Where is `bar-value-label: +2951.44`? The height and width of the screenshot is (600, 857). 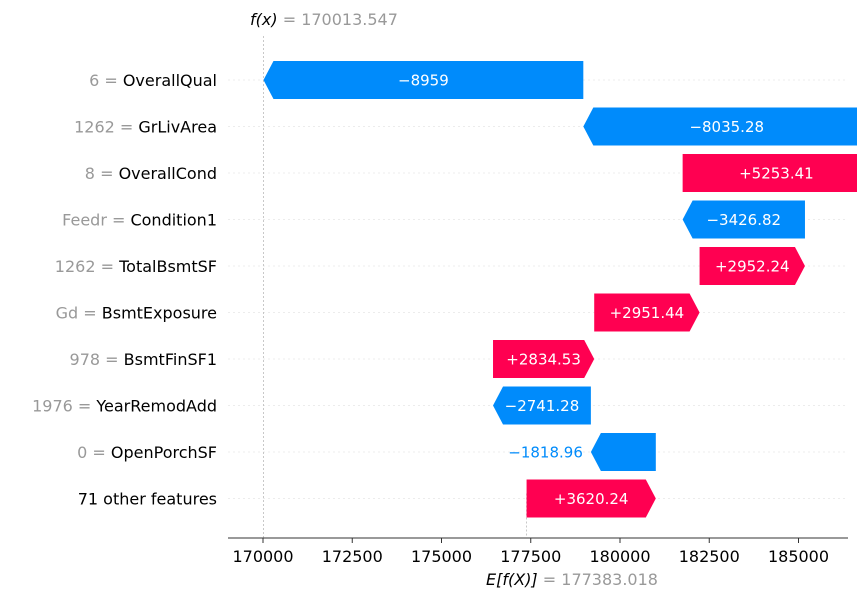 bar-value-label: +2951.44 is located at coordinates (647, 313).